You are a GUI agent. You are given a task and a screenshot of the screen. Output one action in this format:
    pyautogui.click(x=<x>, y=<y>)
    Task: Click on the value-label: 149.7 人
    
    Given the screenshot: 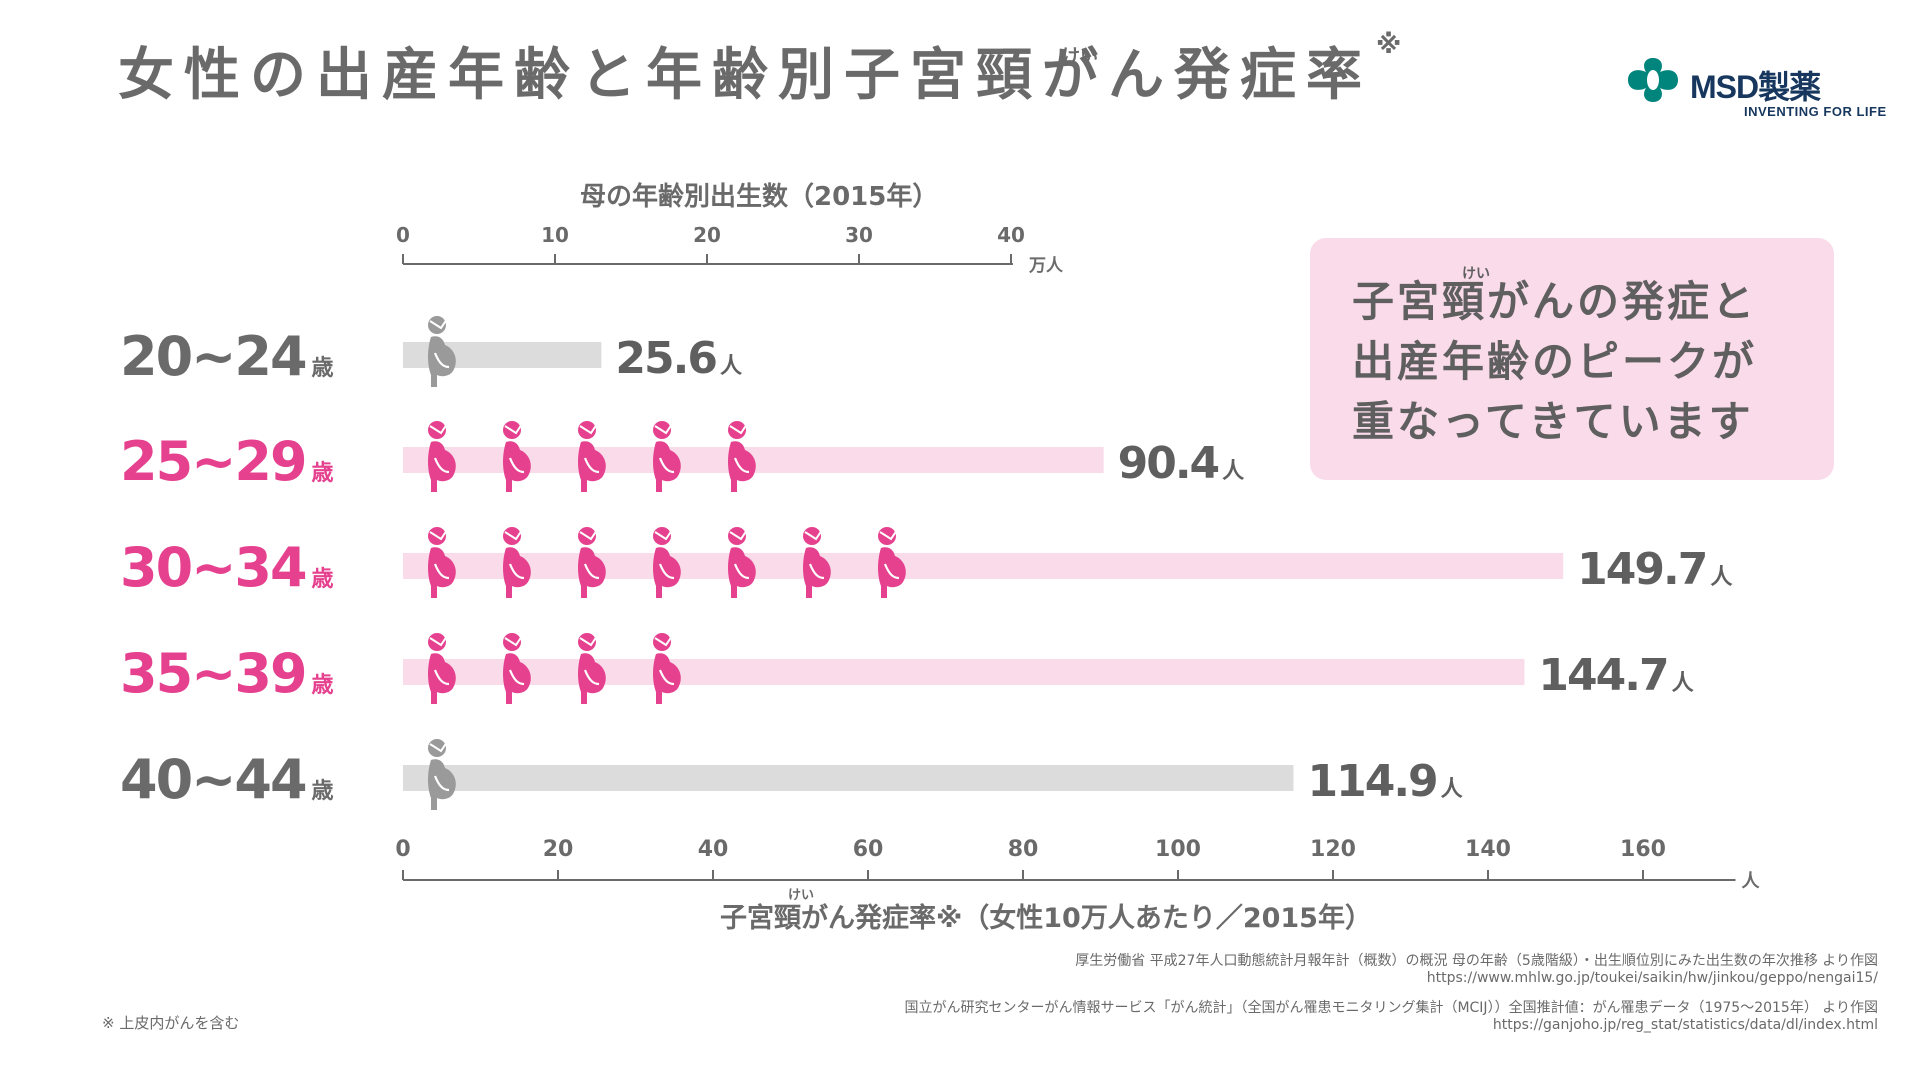 What is the action you would take?
    pyautogui.click(x=1654, y=569)
    